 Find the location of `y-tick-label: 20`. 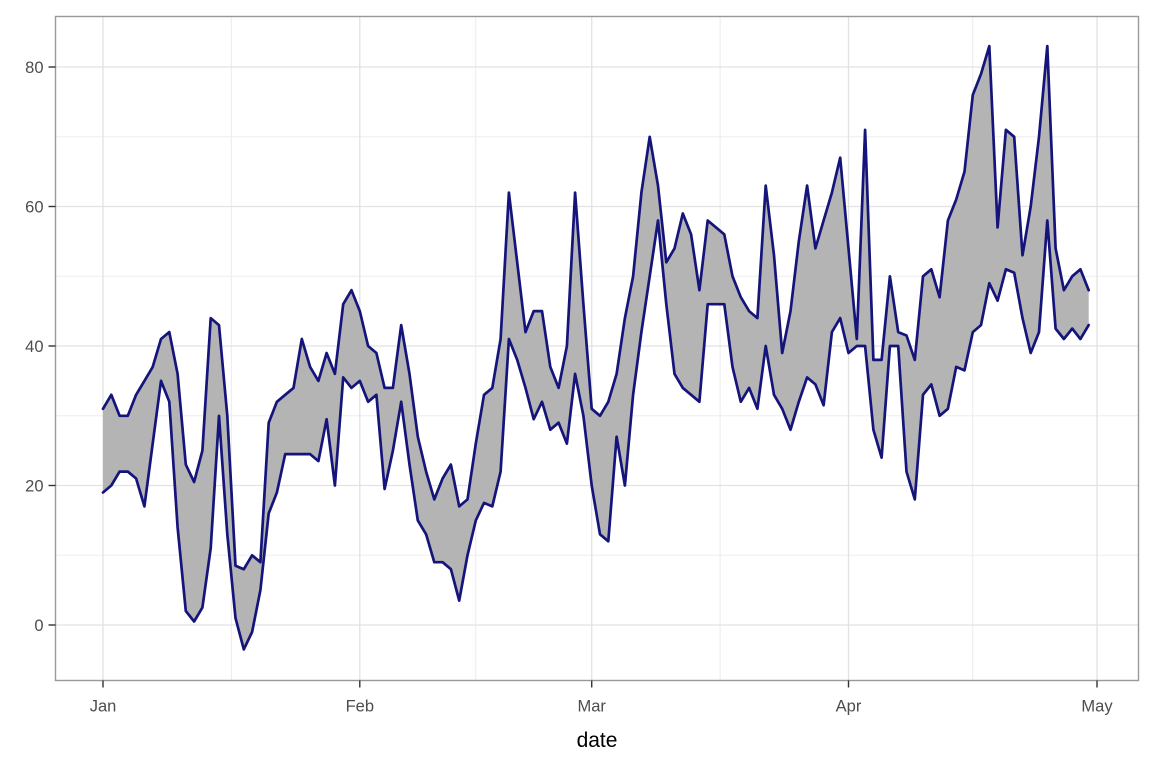

y-tick-label: 20 is located at coordinates (34, 487).